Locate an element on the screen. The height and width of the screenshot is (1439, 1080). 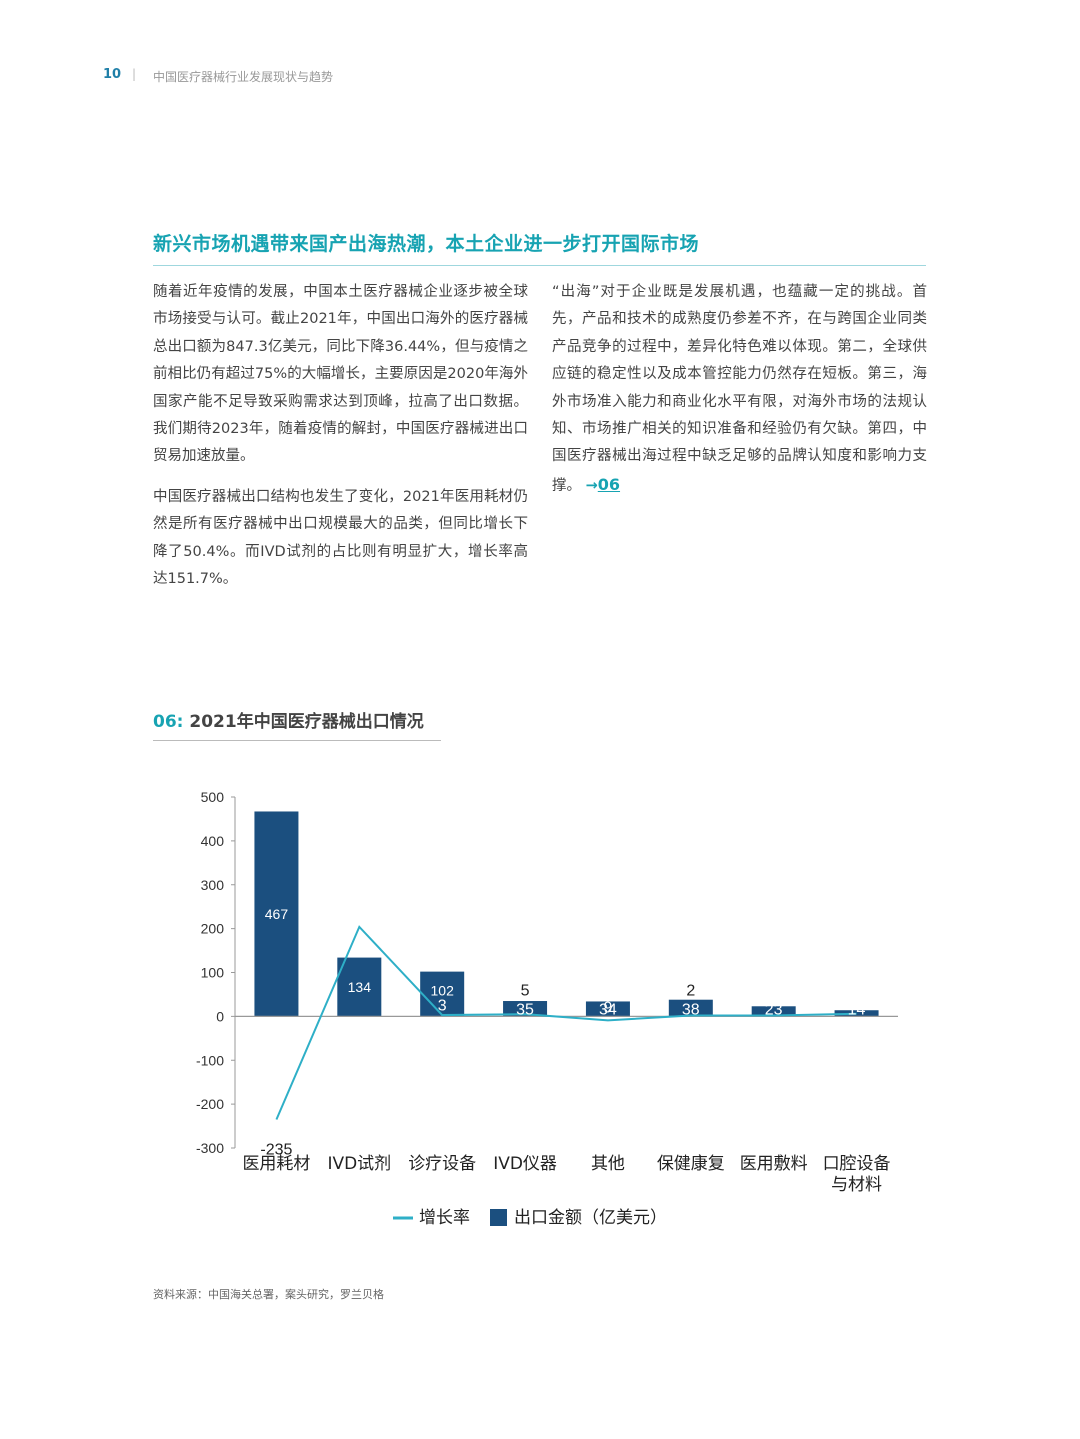
x-category-label: 医用敷料 is located at coordinates (774, 1164).